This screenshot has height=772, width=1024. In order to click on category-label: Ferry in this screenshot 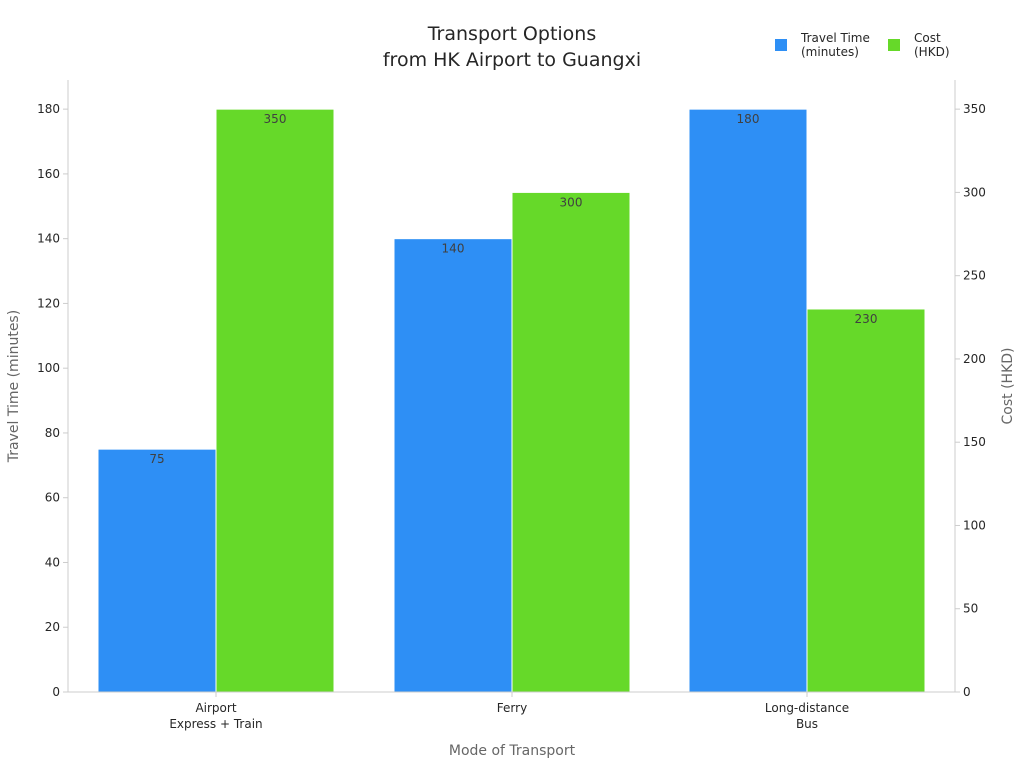, I will do `click(512, 708)`.